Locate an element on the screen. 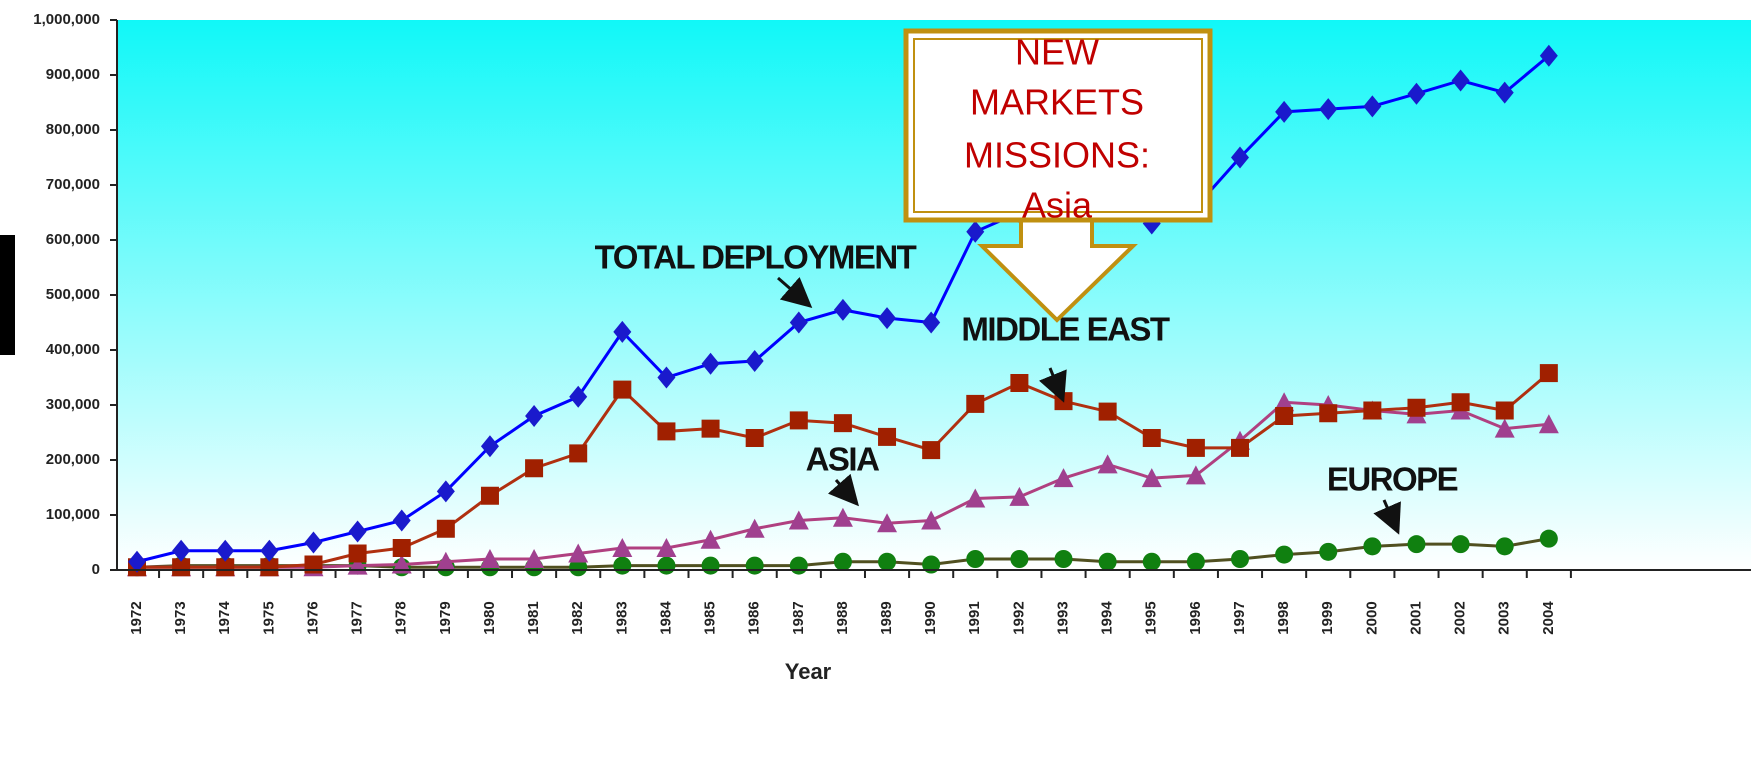 This screenshot has height=765, width=1751. y-tick-label: 800,000 is located at coordinates (73, 129).